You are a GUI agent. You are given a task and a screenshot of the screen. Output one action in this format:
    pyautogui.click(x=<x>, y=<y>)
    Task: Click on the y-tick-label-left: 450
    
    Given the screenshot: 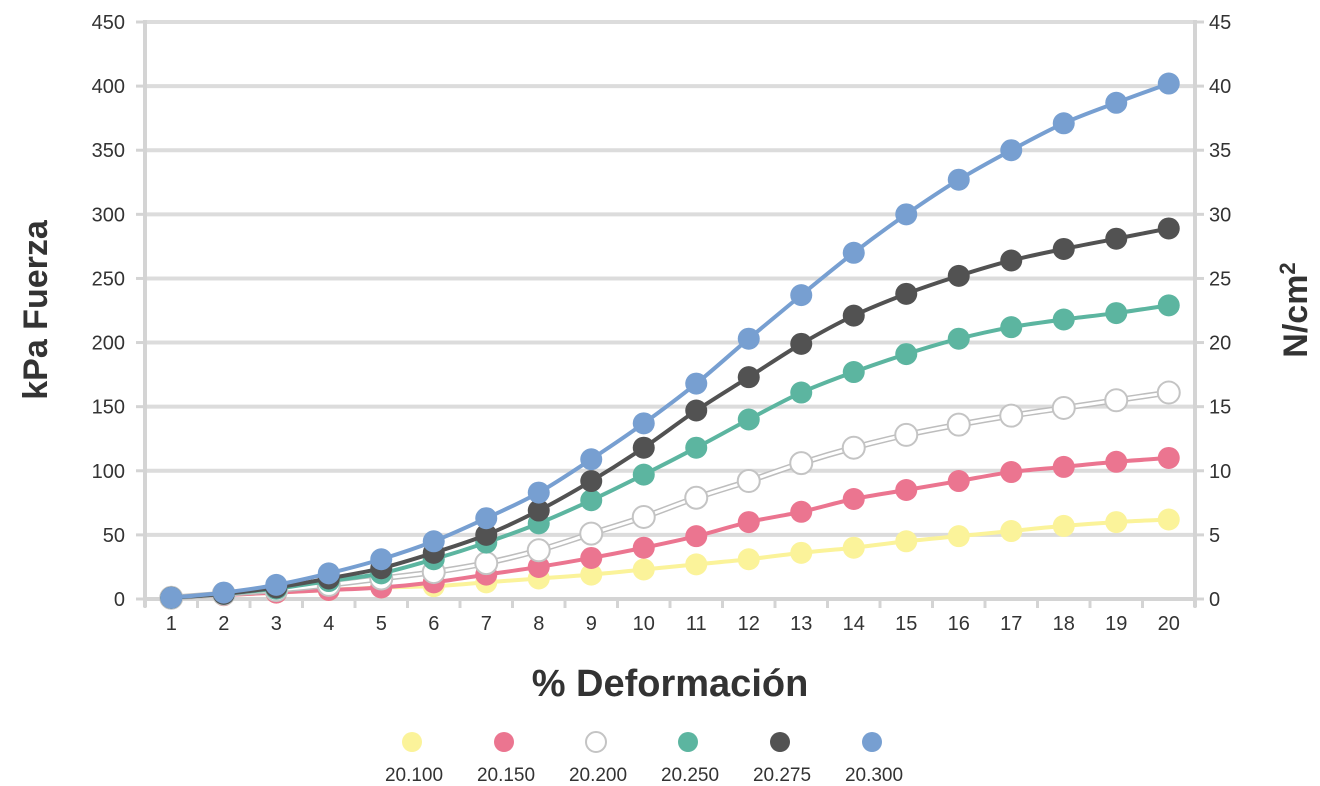 What is the action you would take?
    pyautogui.click(x=108, y=23)
    